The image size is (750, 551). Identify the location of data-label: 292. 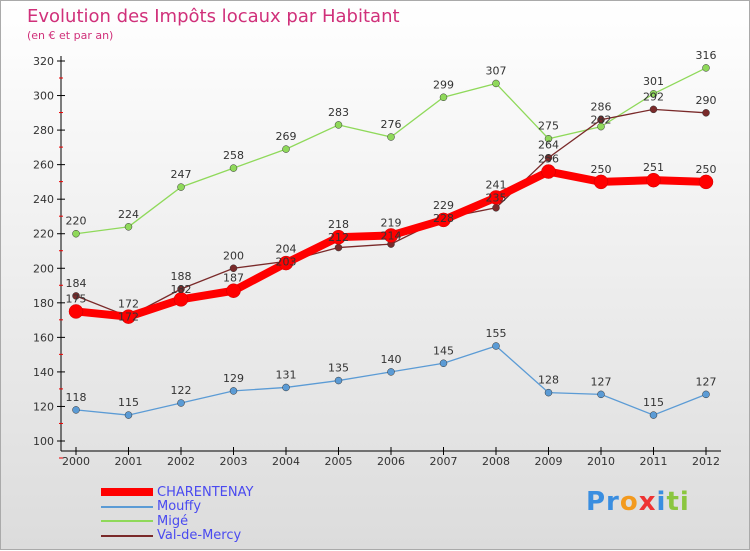
(653, 96).